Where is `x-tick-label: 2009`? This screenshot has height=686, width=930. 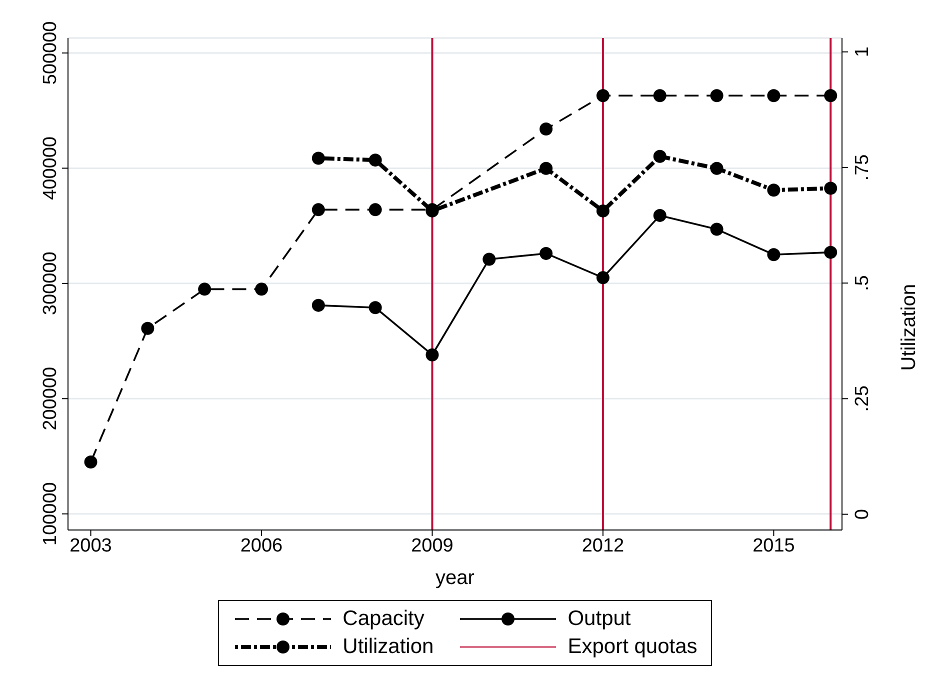 x-tick-label: 2009 is located at coordinates (432, 545).